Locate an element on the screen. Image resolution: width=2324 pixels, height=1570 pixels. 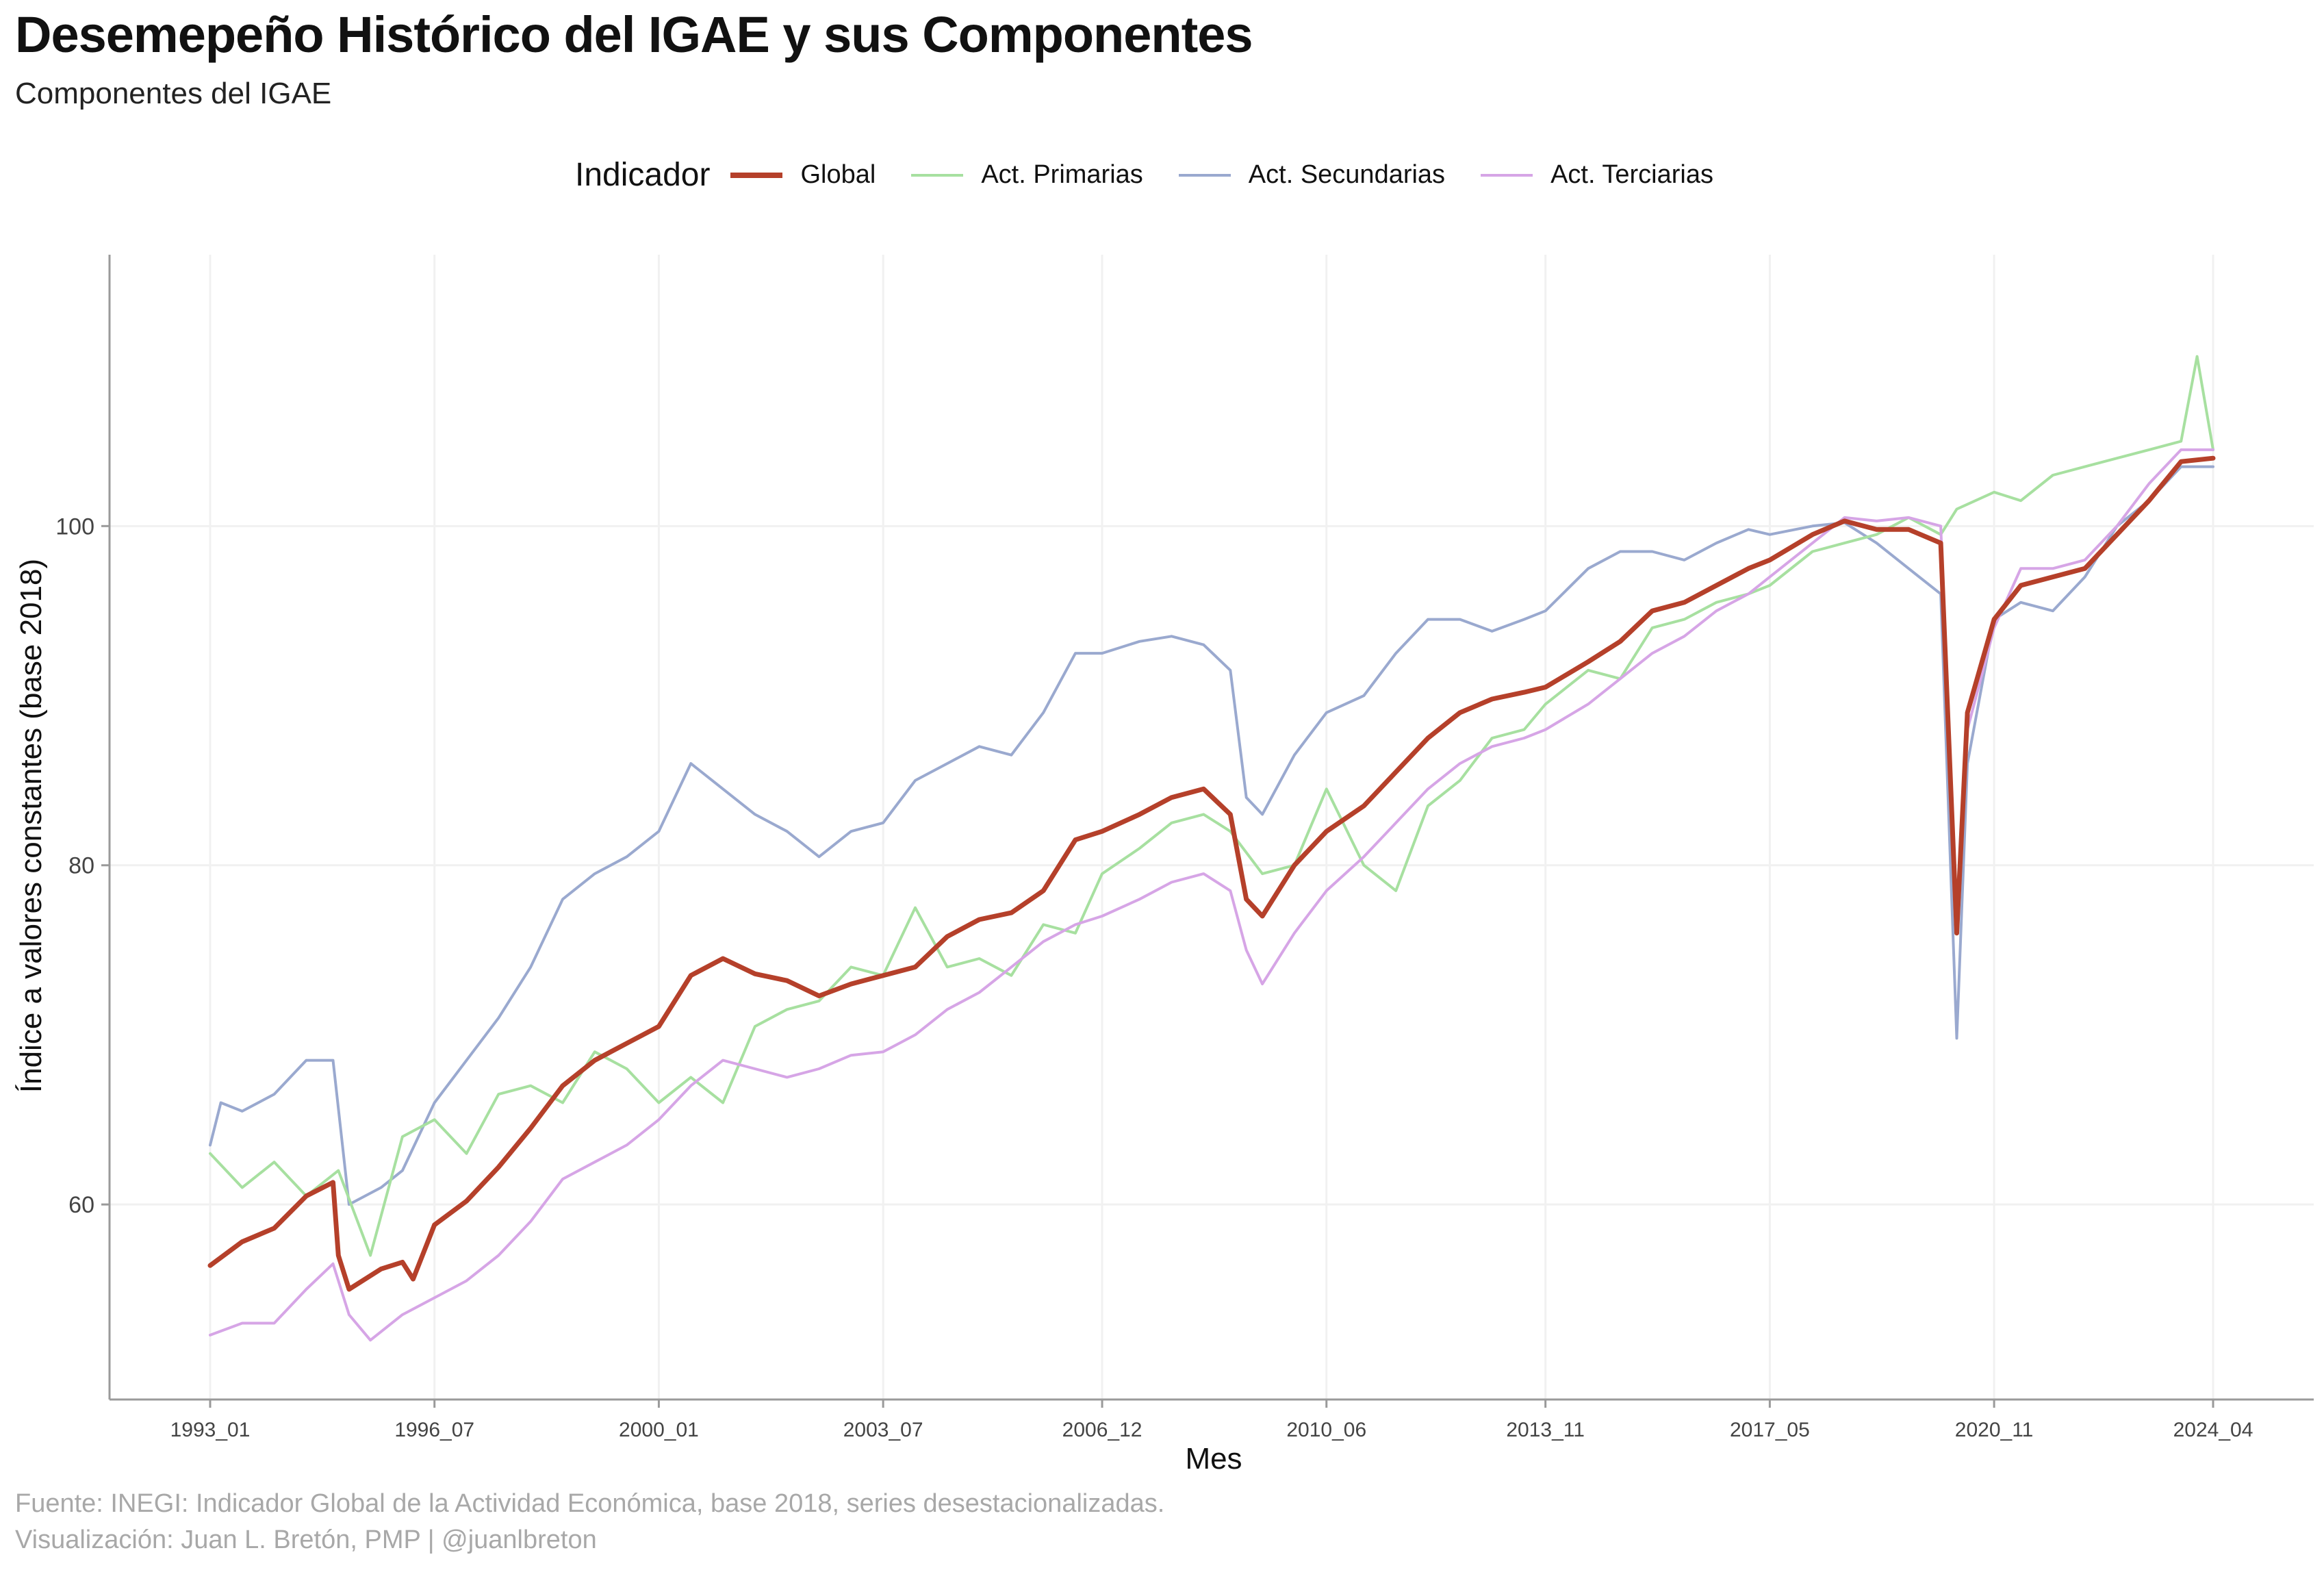
legend-label-primarias: Act. Primarias is located at coordinates (1062, 174).